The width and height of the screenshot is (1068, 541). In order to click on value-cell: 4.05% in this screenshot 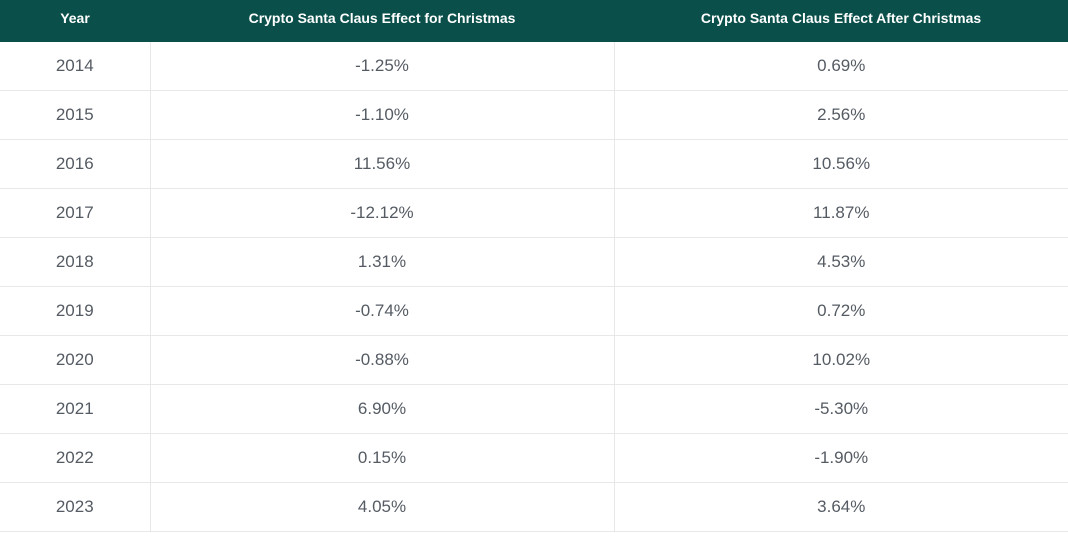, I will do `click(381, 507)`.